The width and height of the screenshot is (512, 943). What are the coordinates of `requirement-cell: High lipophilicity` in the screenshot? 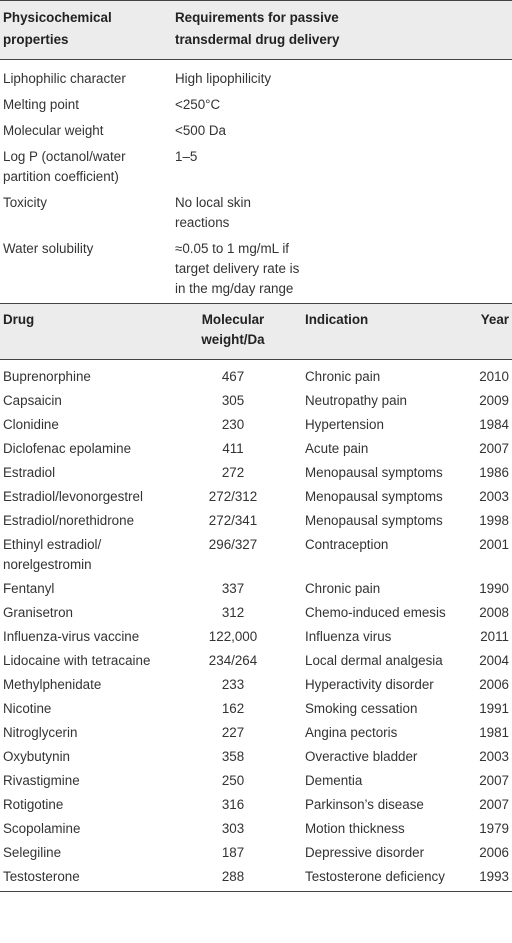 It's located at (223, 78).